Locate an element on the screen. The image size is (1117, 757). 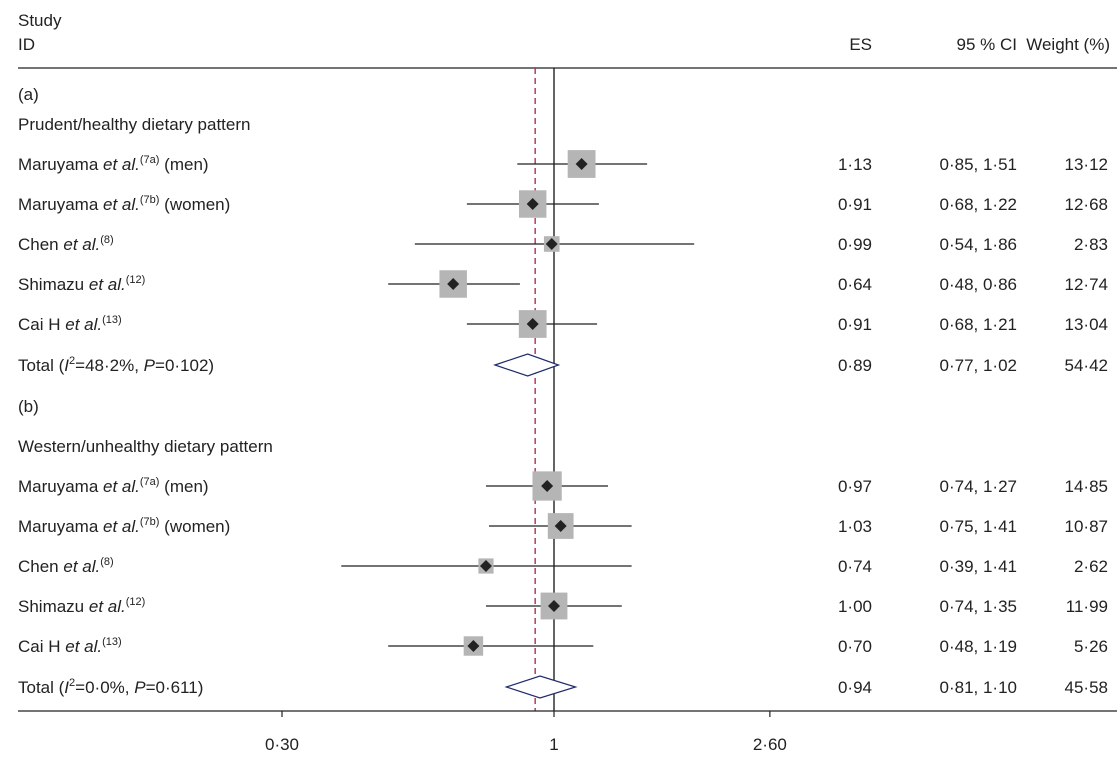
ci-value: 0·54, 1·86 is located at coordinates (979, 244).